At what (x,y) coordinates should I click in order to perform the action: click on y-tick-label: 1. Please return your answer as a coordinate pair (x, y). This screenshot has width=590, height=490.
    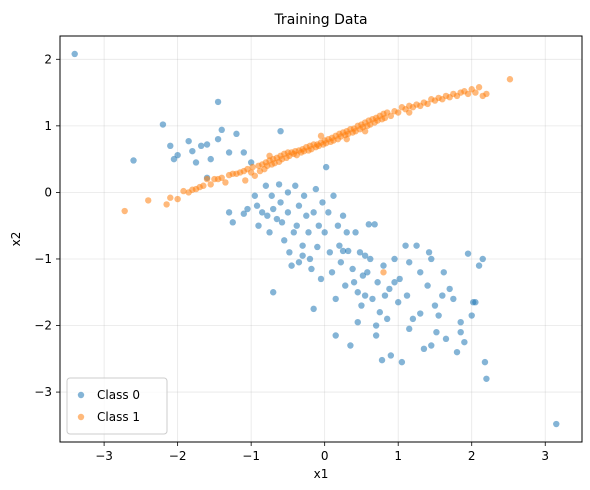
    Looking at the image, I should click on (48, 126).